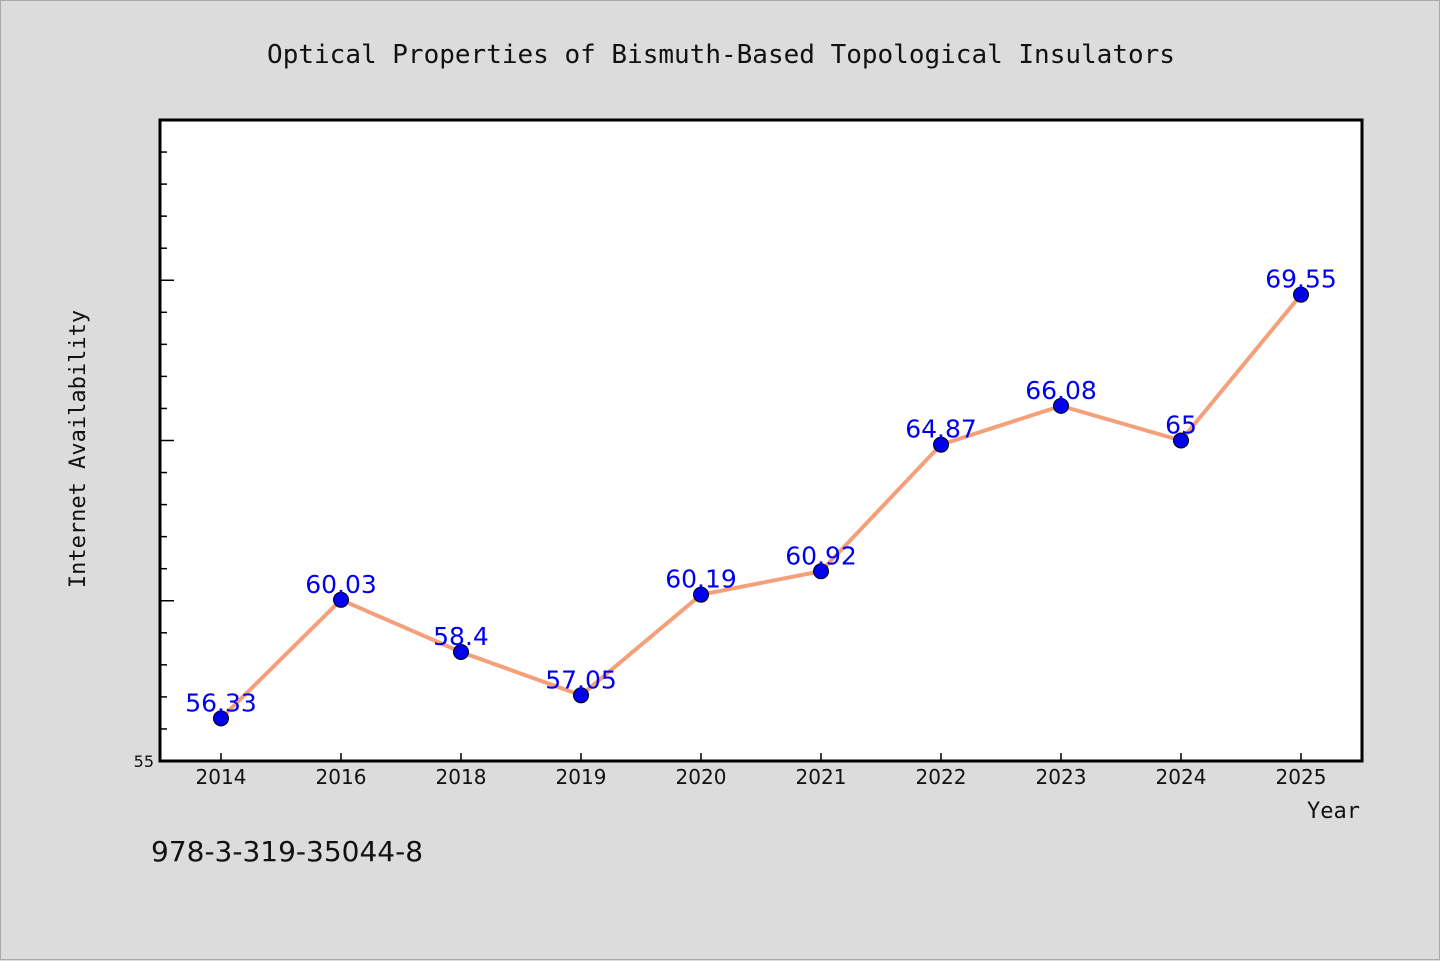  Describe the element at coordinates (1061, 777) in the screenshot. I see `x-tick-label: 2023` at that location.